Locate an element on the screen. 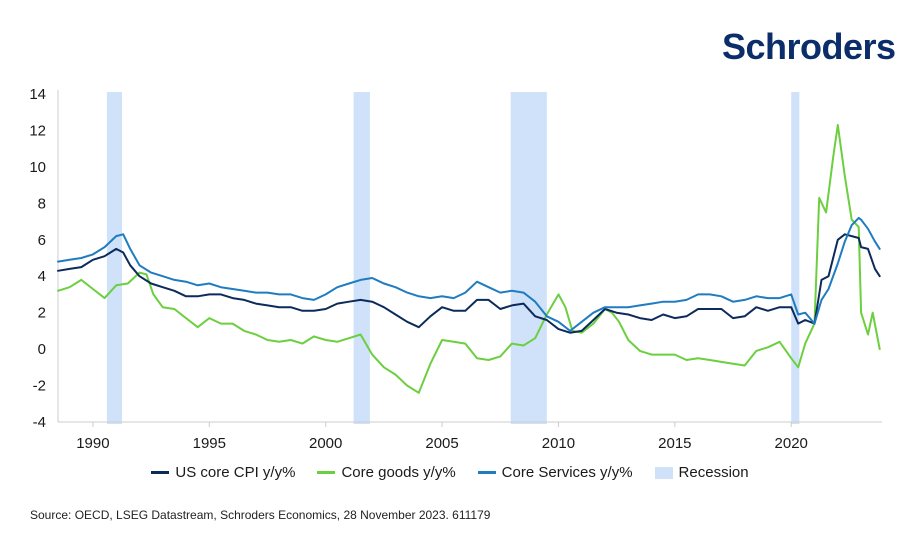  x-tick-label: 2000 is located at coordinates (325, 443).